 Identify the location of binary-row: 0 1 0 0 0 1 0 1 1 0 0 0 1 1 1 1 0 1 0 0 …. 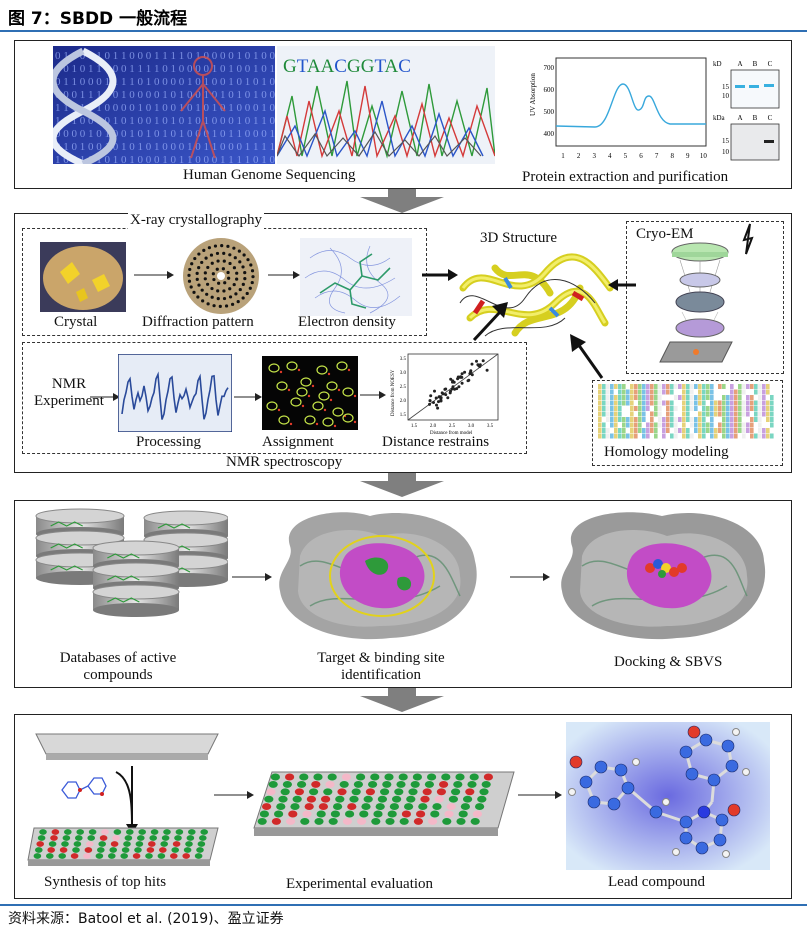
(165, 56).